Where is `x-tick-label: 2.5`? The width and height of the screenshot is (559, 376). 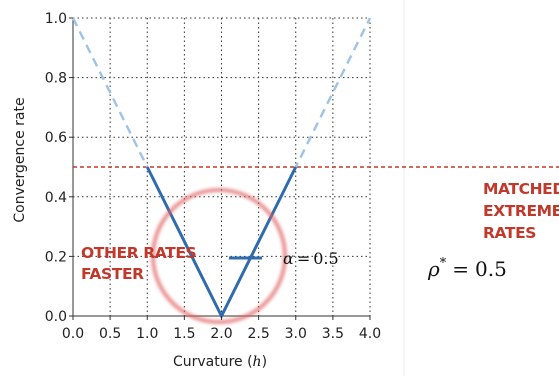 x-tick-label: 2.5 is located at coordinates (258, 334).